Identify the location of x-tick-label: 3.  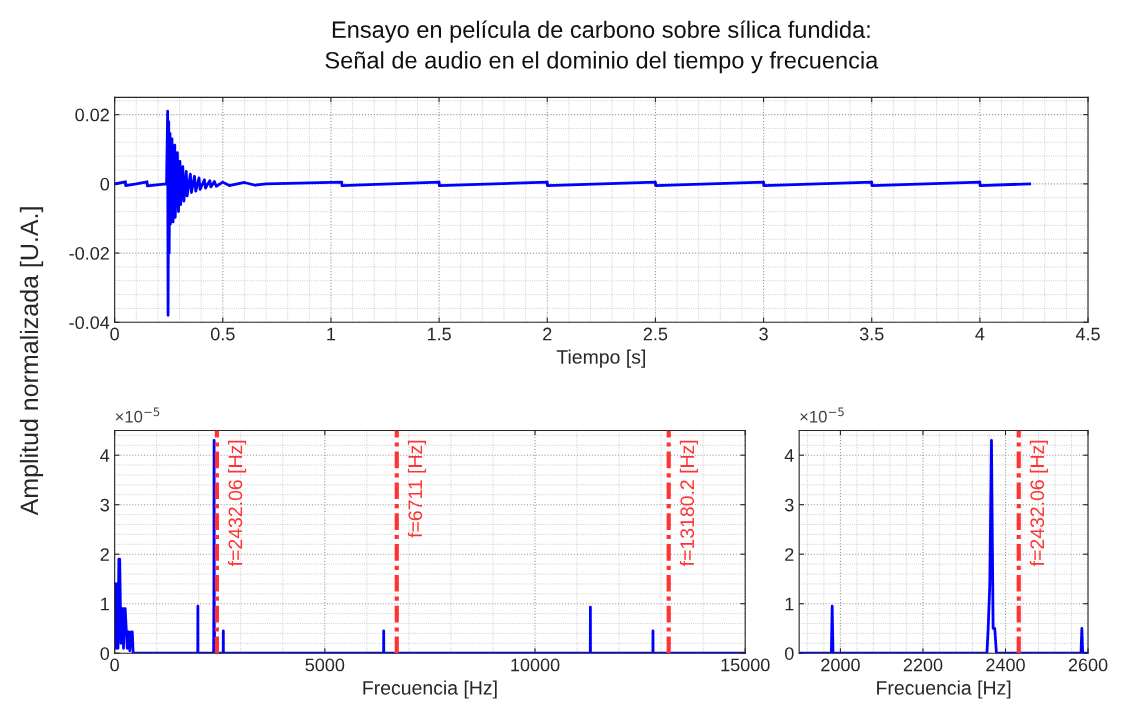
(763, 334).